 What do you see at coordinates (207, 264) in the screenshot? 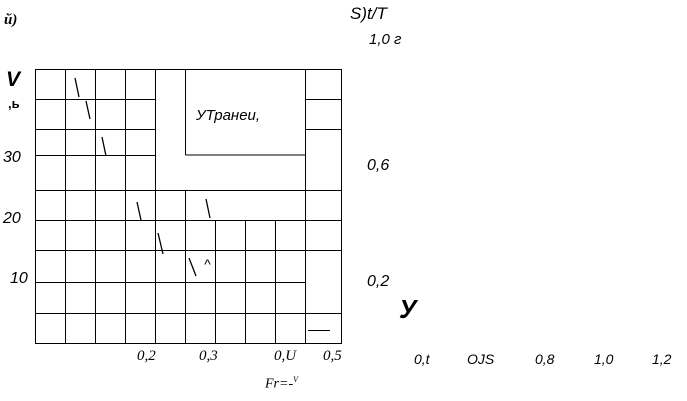
I see `caret-mark: ^` at bounding box center [207, 264].